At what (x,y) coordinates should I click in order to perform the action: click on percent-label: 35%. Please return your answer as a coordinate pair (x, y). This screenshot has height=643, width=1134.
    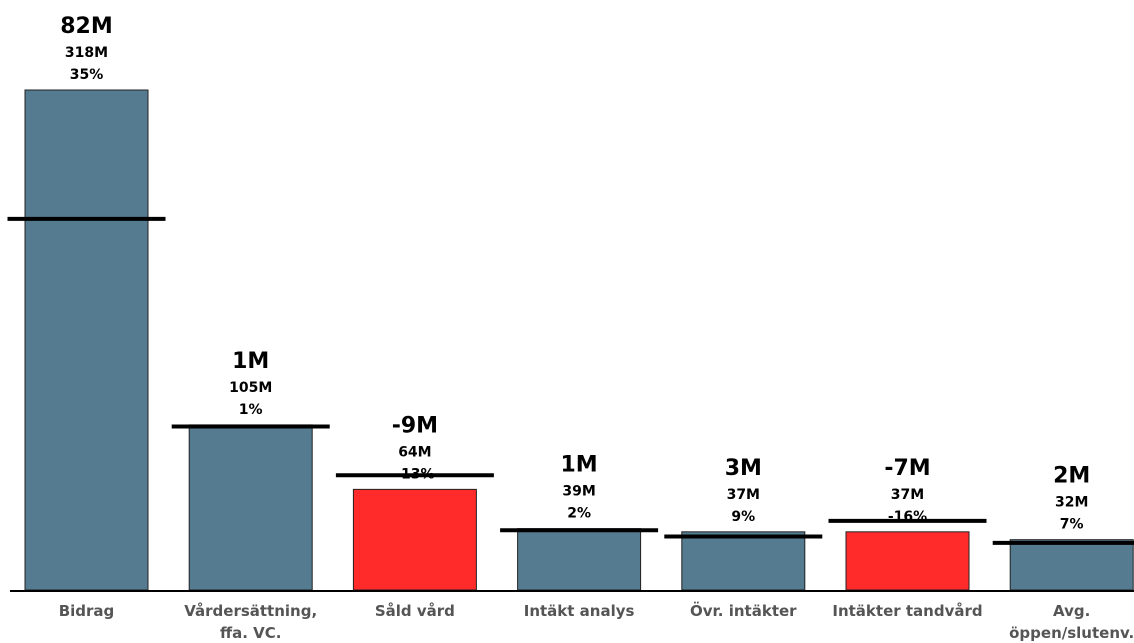
    Looking at the image, I should click on (87, 75).